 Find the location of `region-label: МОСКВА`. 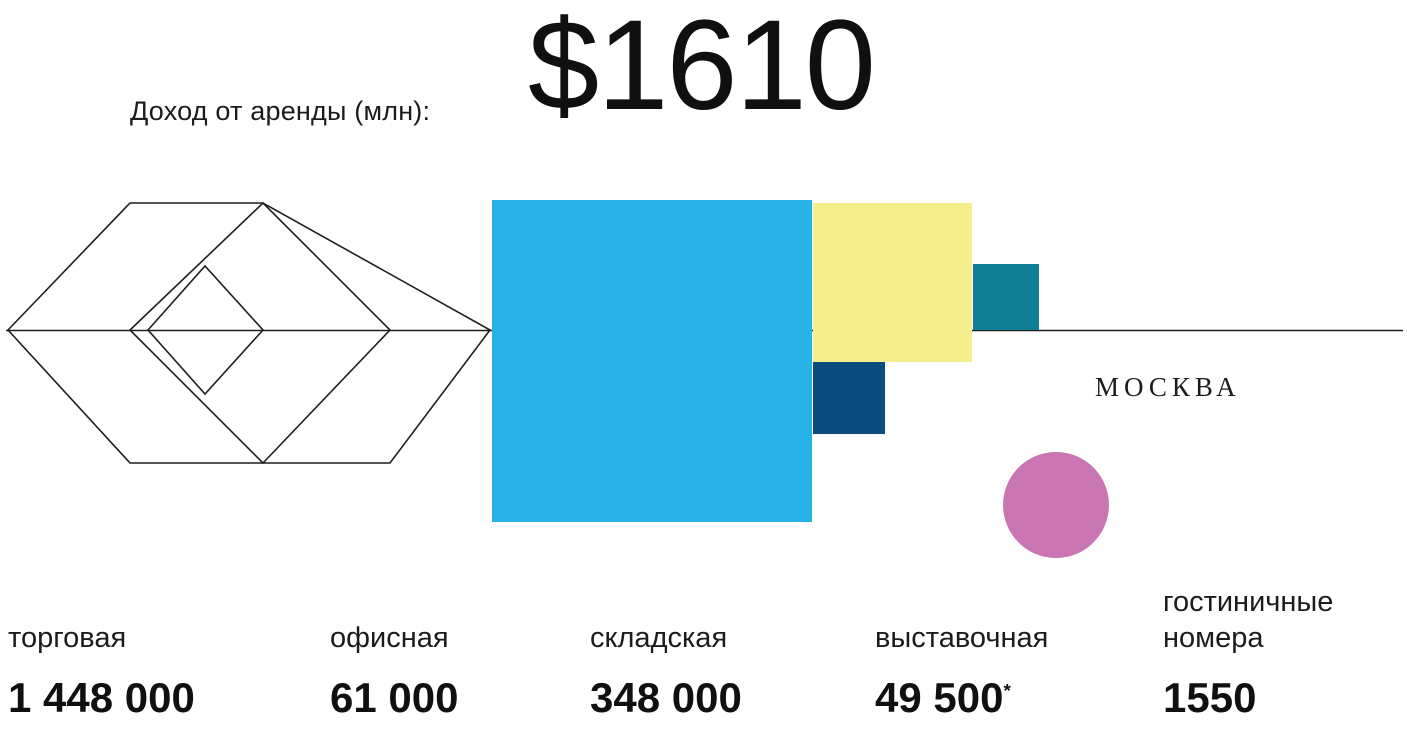

region-label: МОСКВА is located at coordinates (1168, 387).